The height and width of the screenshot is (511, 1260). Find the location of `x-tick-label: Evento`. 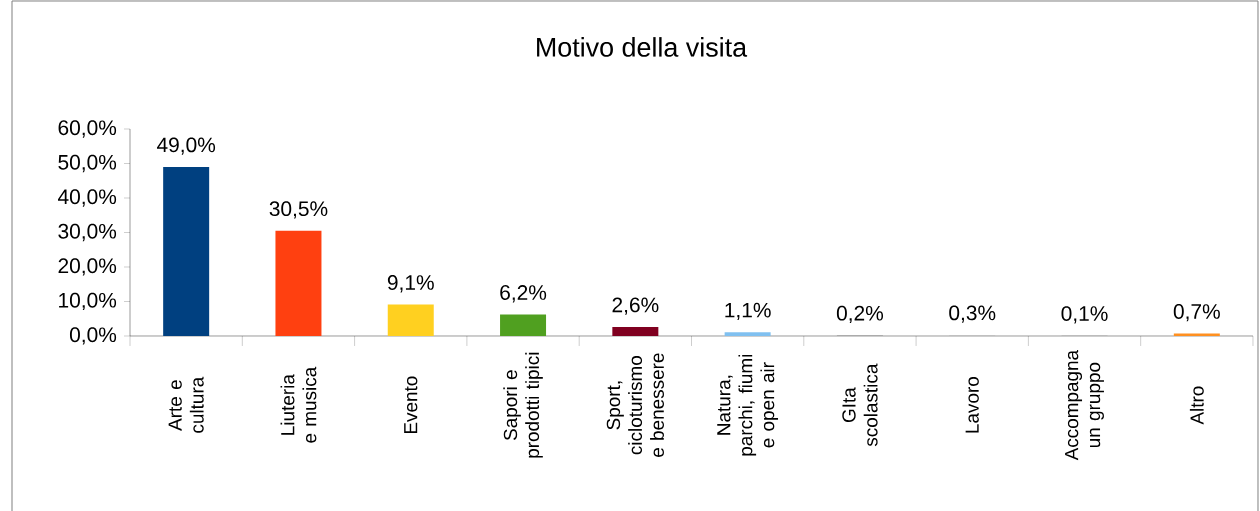

x-tick-label: Evento is located at coordinates (411, 405).